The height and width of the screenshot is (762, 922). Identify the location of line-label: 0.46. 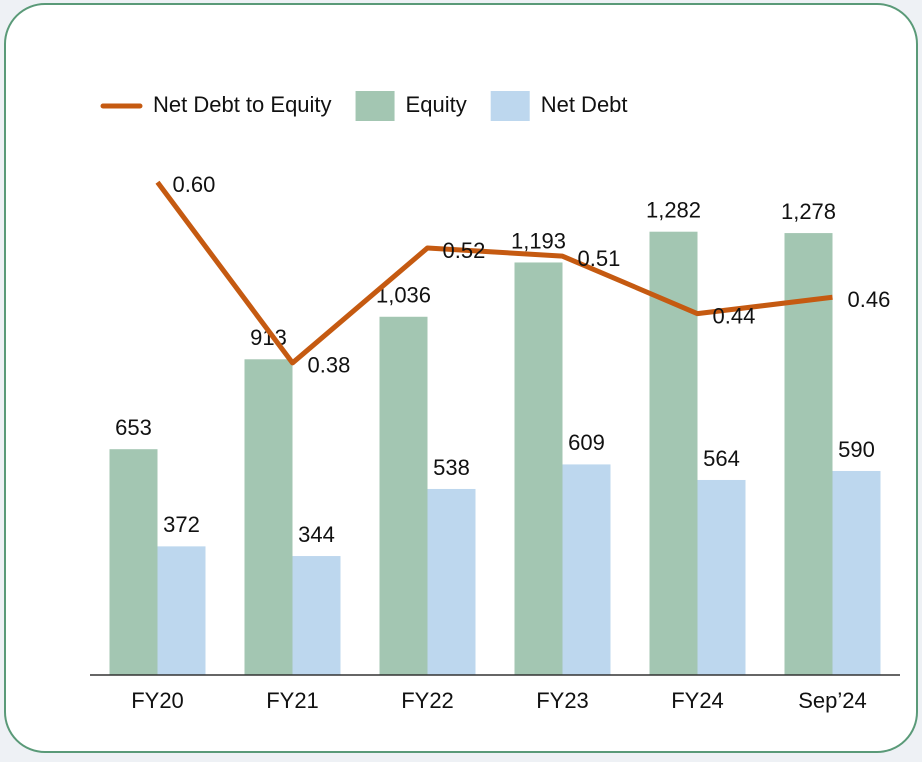
(869, 299).